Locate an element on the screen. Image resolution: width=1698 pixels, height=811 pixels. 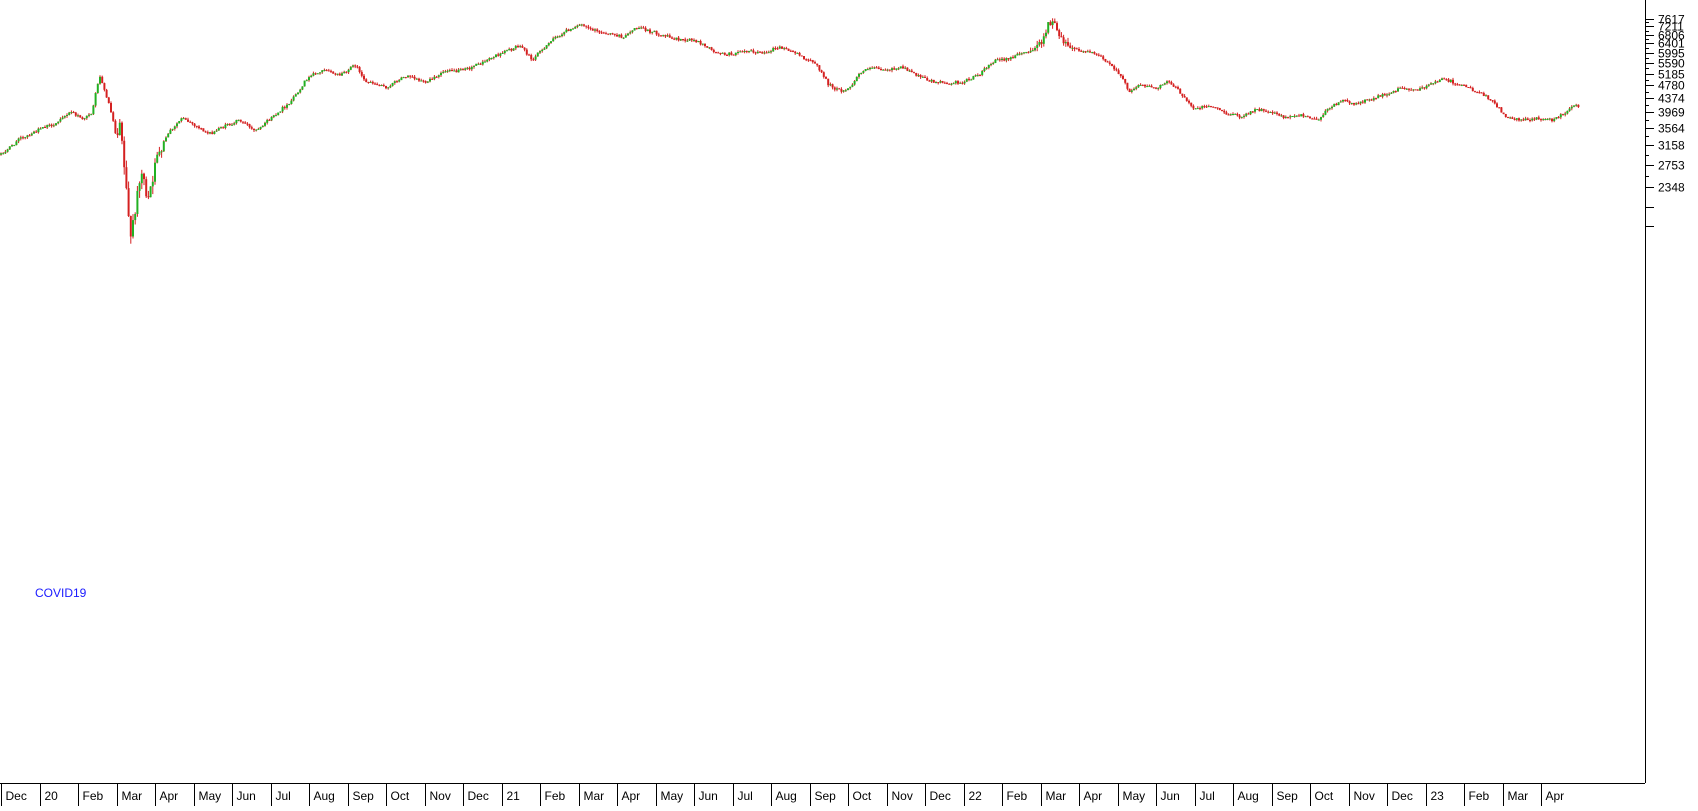
covid19-annotation: COVID19 is located at coordinates (61, 593).